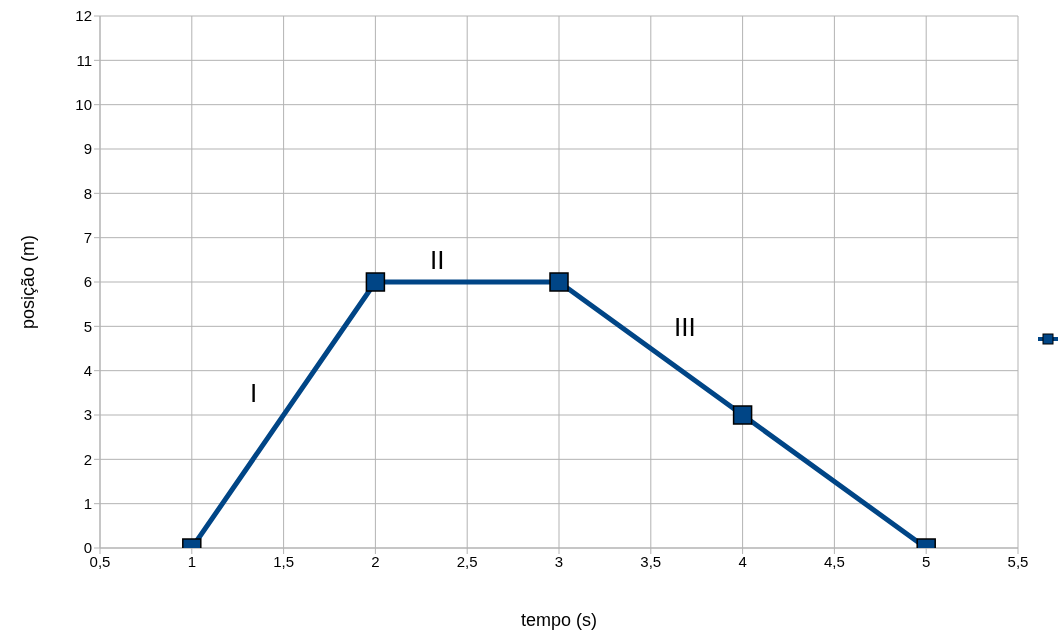  What do you see at coordinates (87, 149) in the screenshot?
I see `y-tick-label: 9` at bounding box center [87, 149].